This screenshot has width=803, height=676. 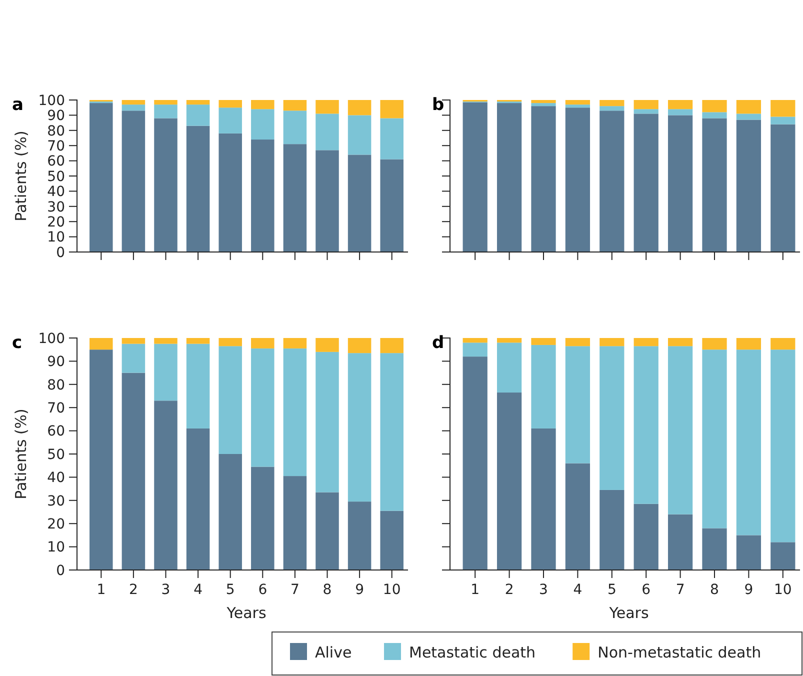 What do you see at coordinates (21, 176) in the screenshot?
I see `y-axis-title: Patients (%)` at bounding box center [21, 176].